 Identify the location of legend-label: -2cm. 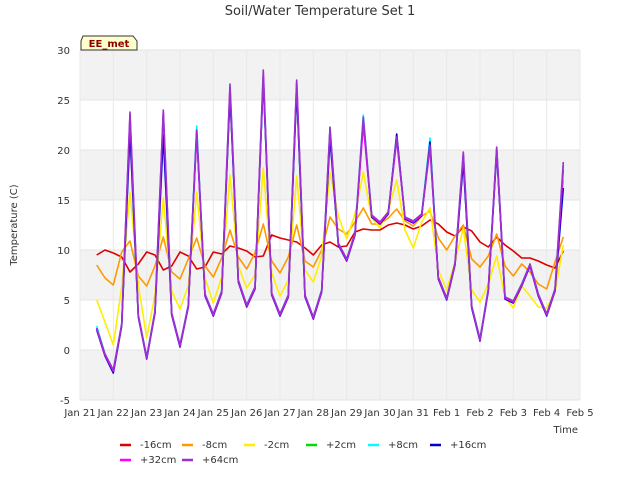
(276, 445).